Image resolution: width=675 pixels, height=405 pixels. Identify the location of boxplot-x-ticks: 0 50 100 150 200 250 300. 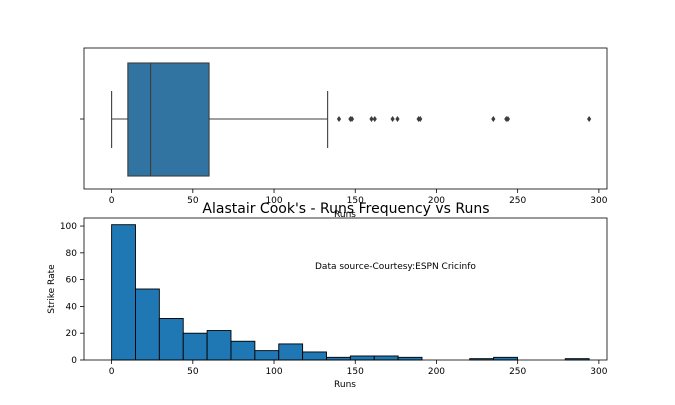
(358, 197).